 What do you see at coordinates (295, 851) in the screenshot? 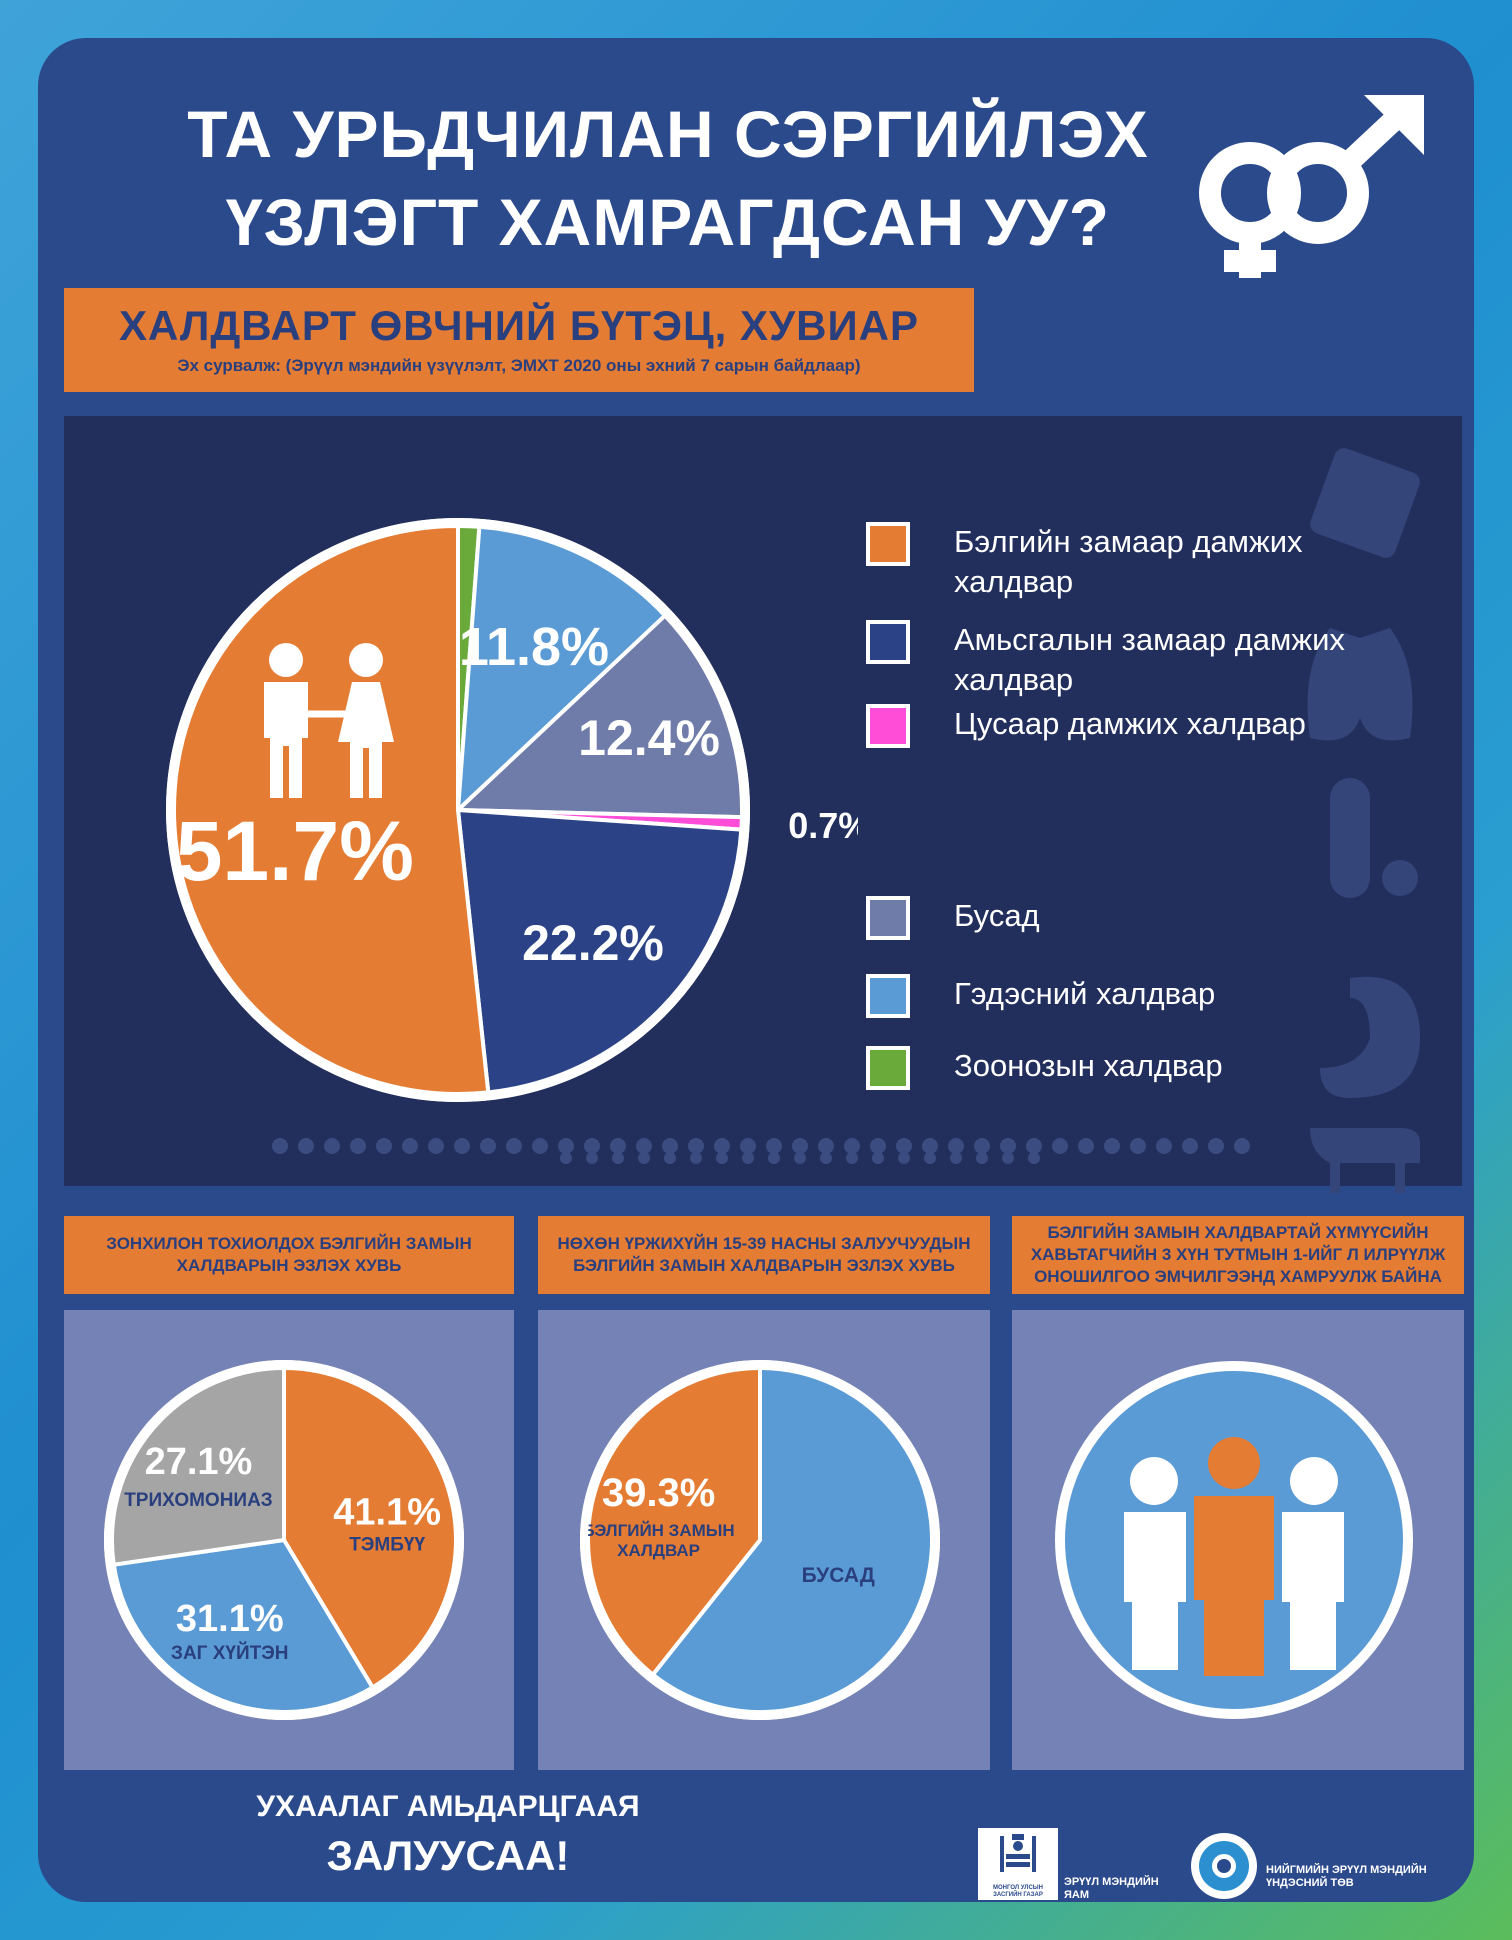
I see `pie-value-label: 51.7%` at bounding box center [295, 851].